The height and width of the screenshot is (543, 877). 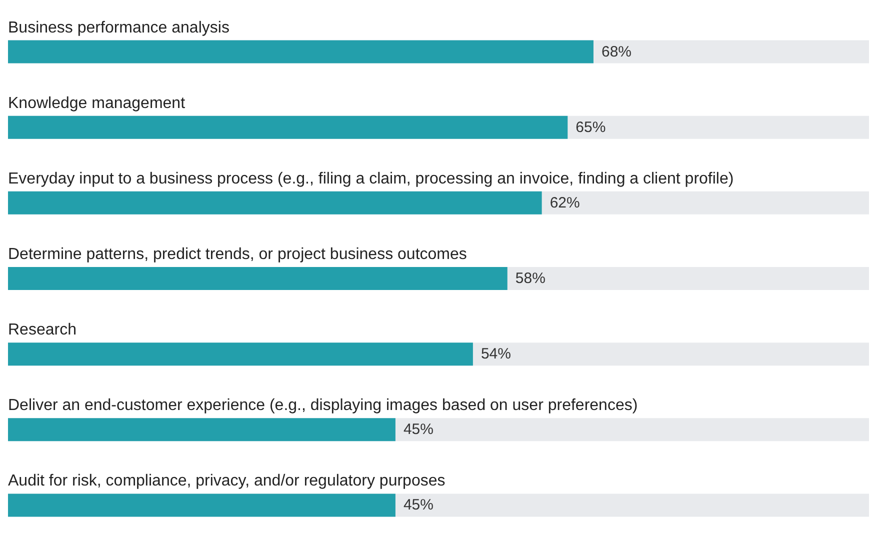 I want to click on data-label: 62%, so click(x=565, y=203).